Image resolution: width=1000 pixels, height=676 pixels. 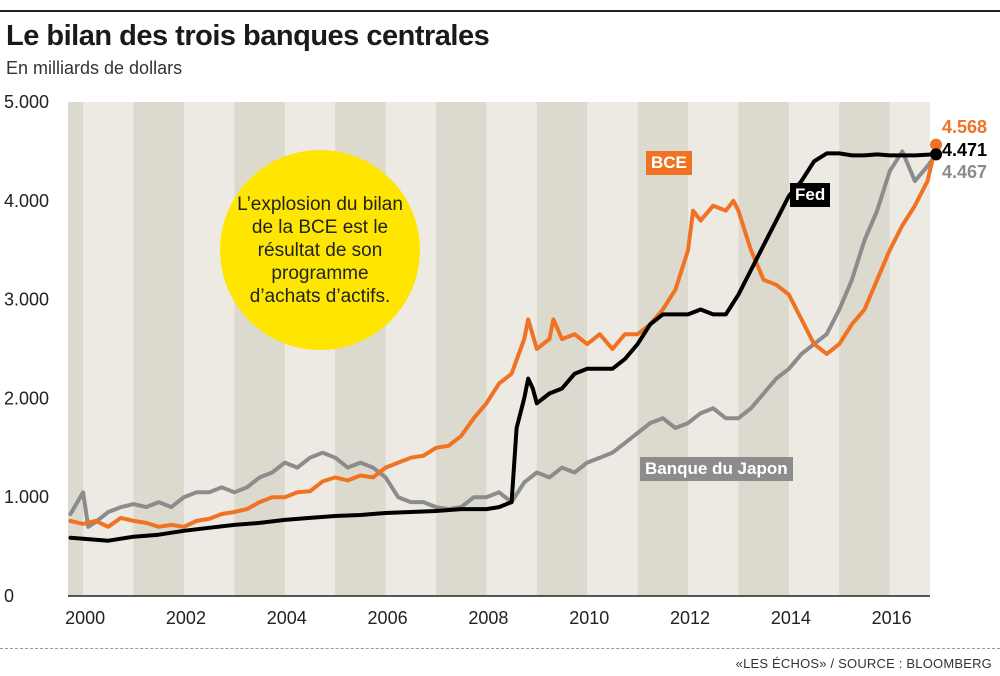 What do you see at coordinates (892, 618) in the screenshot?
I see `x-tick-label: 2016` at bounding box center [892, 618].